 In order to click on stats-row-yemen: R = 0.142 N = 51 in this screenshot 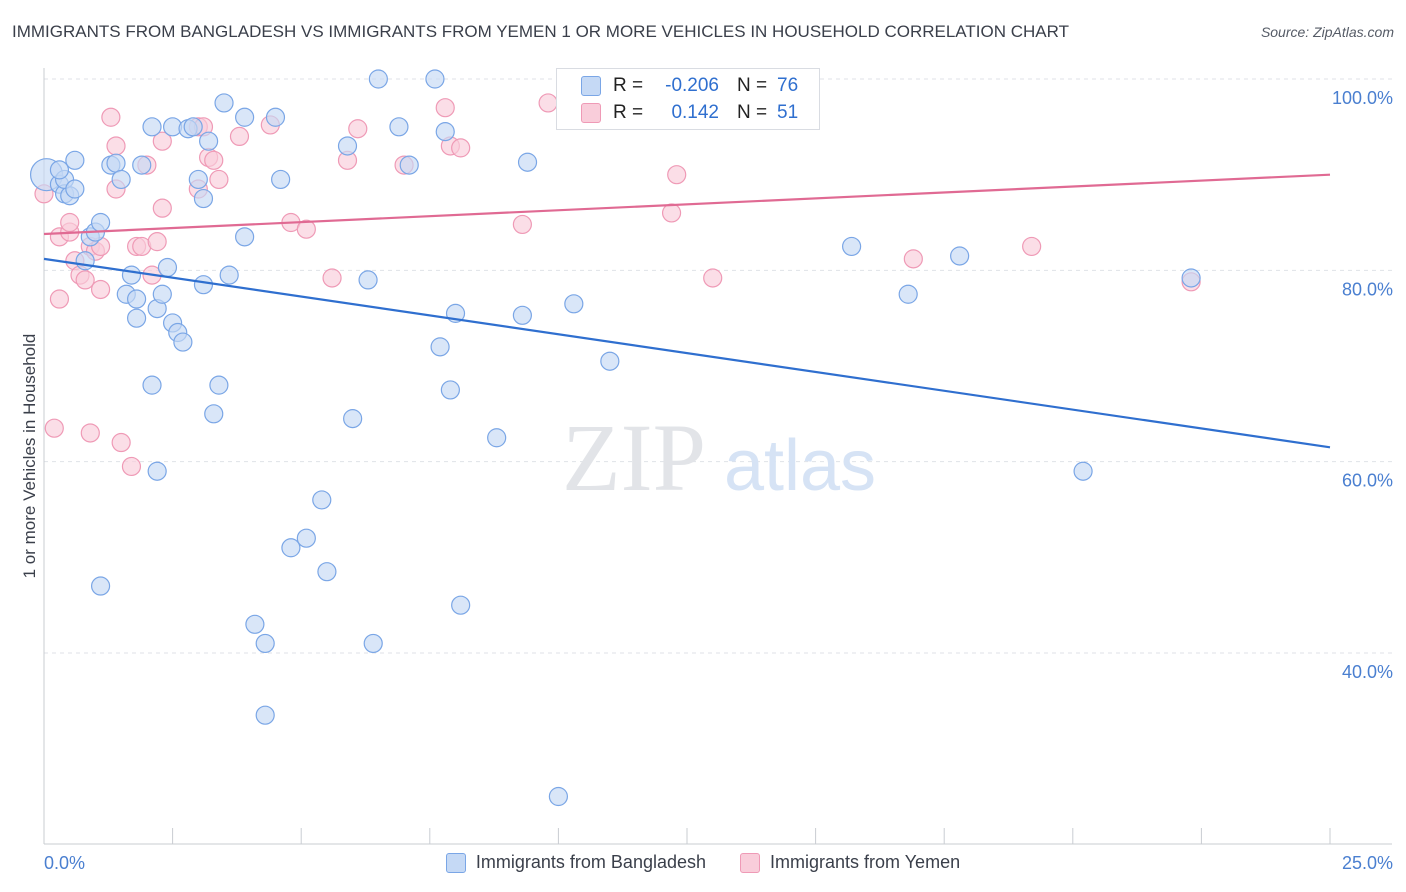, I will do `click(689, 113)`.